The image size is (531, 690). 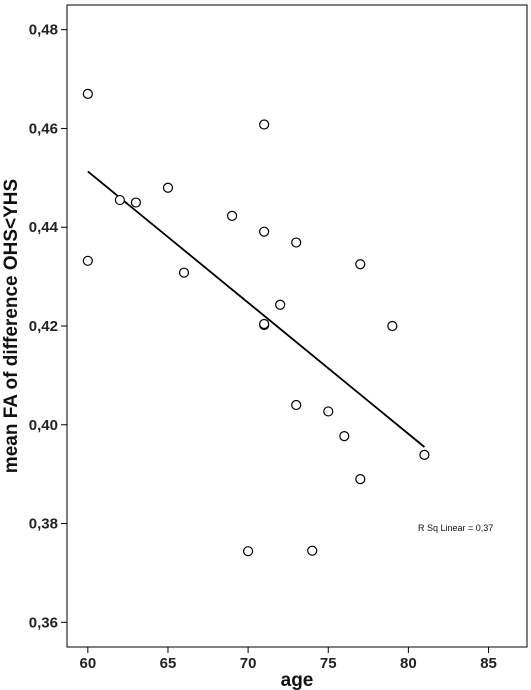 What do you see at coordinates (44, 227) in the screenshot?
I see `y-tick-label: 0,44` at bounding box center [44, 227].